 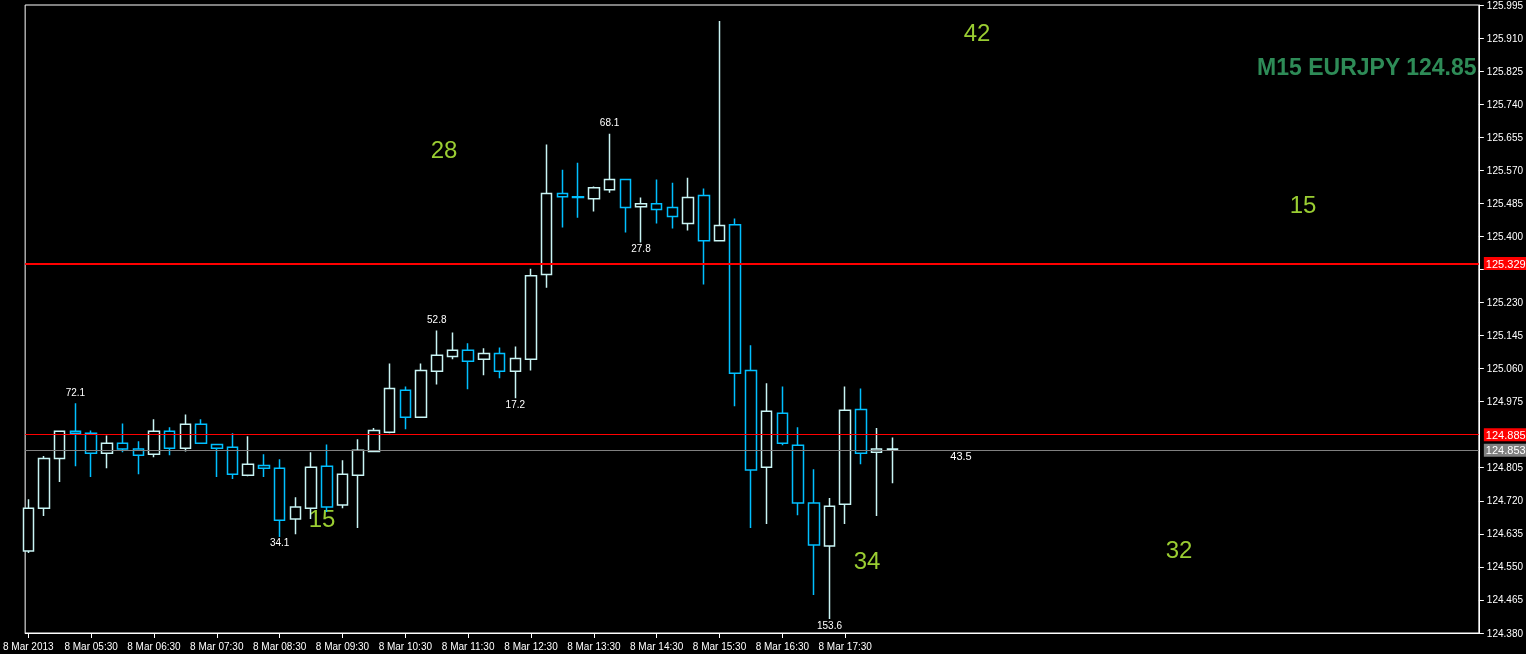 What do you see at coordinates (594, 646) in the screenshot?
I see `x-tick-label: 8 Mar 13:30` at bounding box center [594, 646].